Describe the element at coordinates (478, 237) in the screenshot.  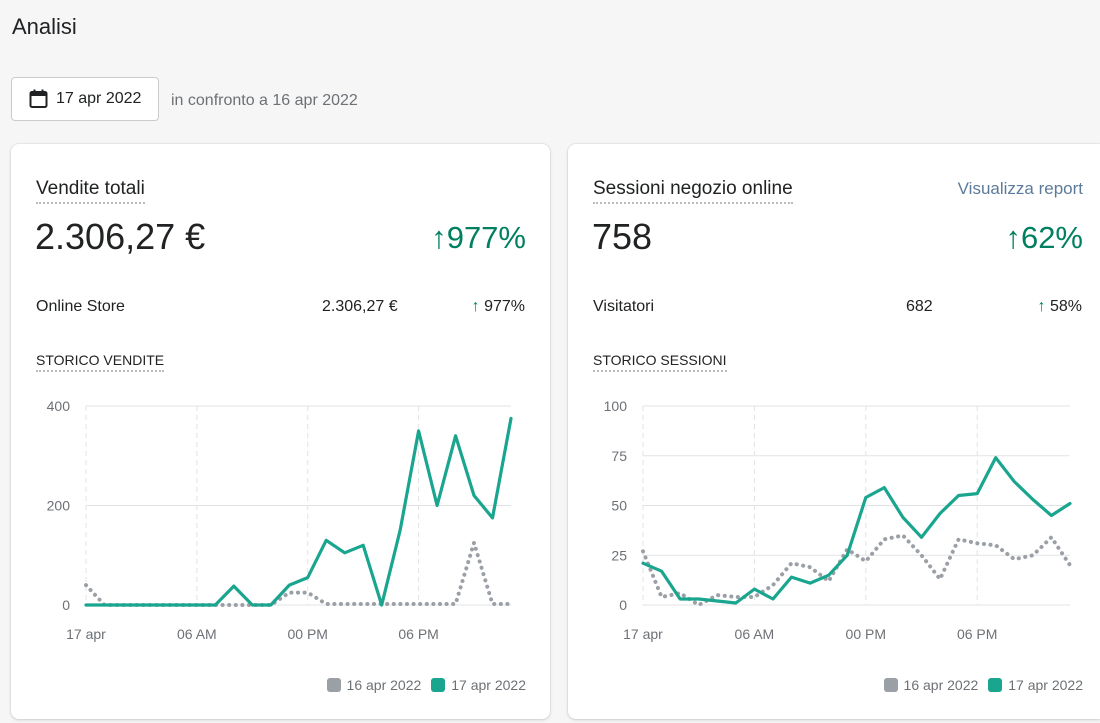
I see `total-sales-change: ↑977%` at that location.